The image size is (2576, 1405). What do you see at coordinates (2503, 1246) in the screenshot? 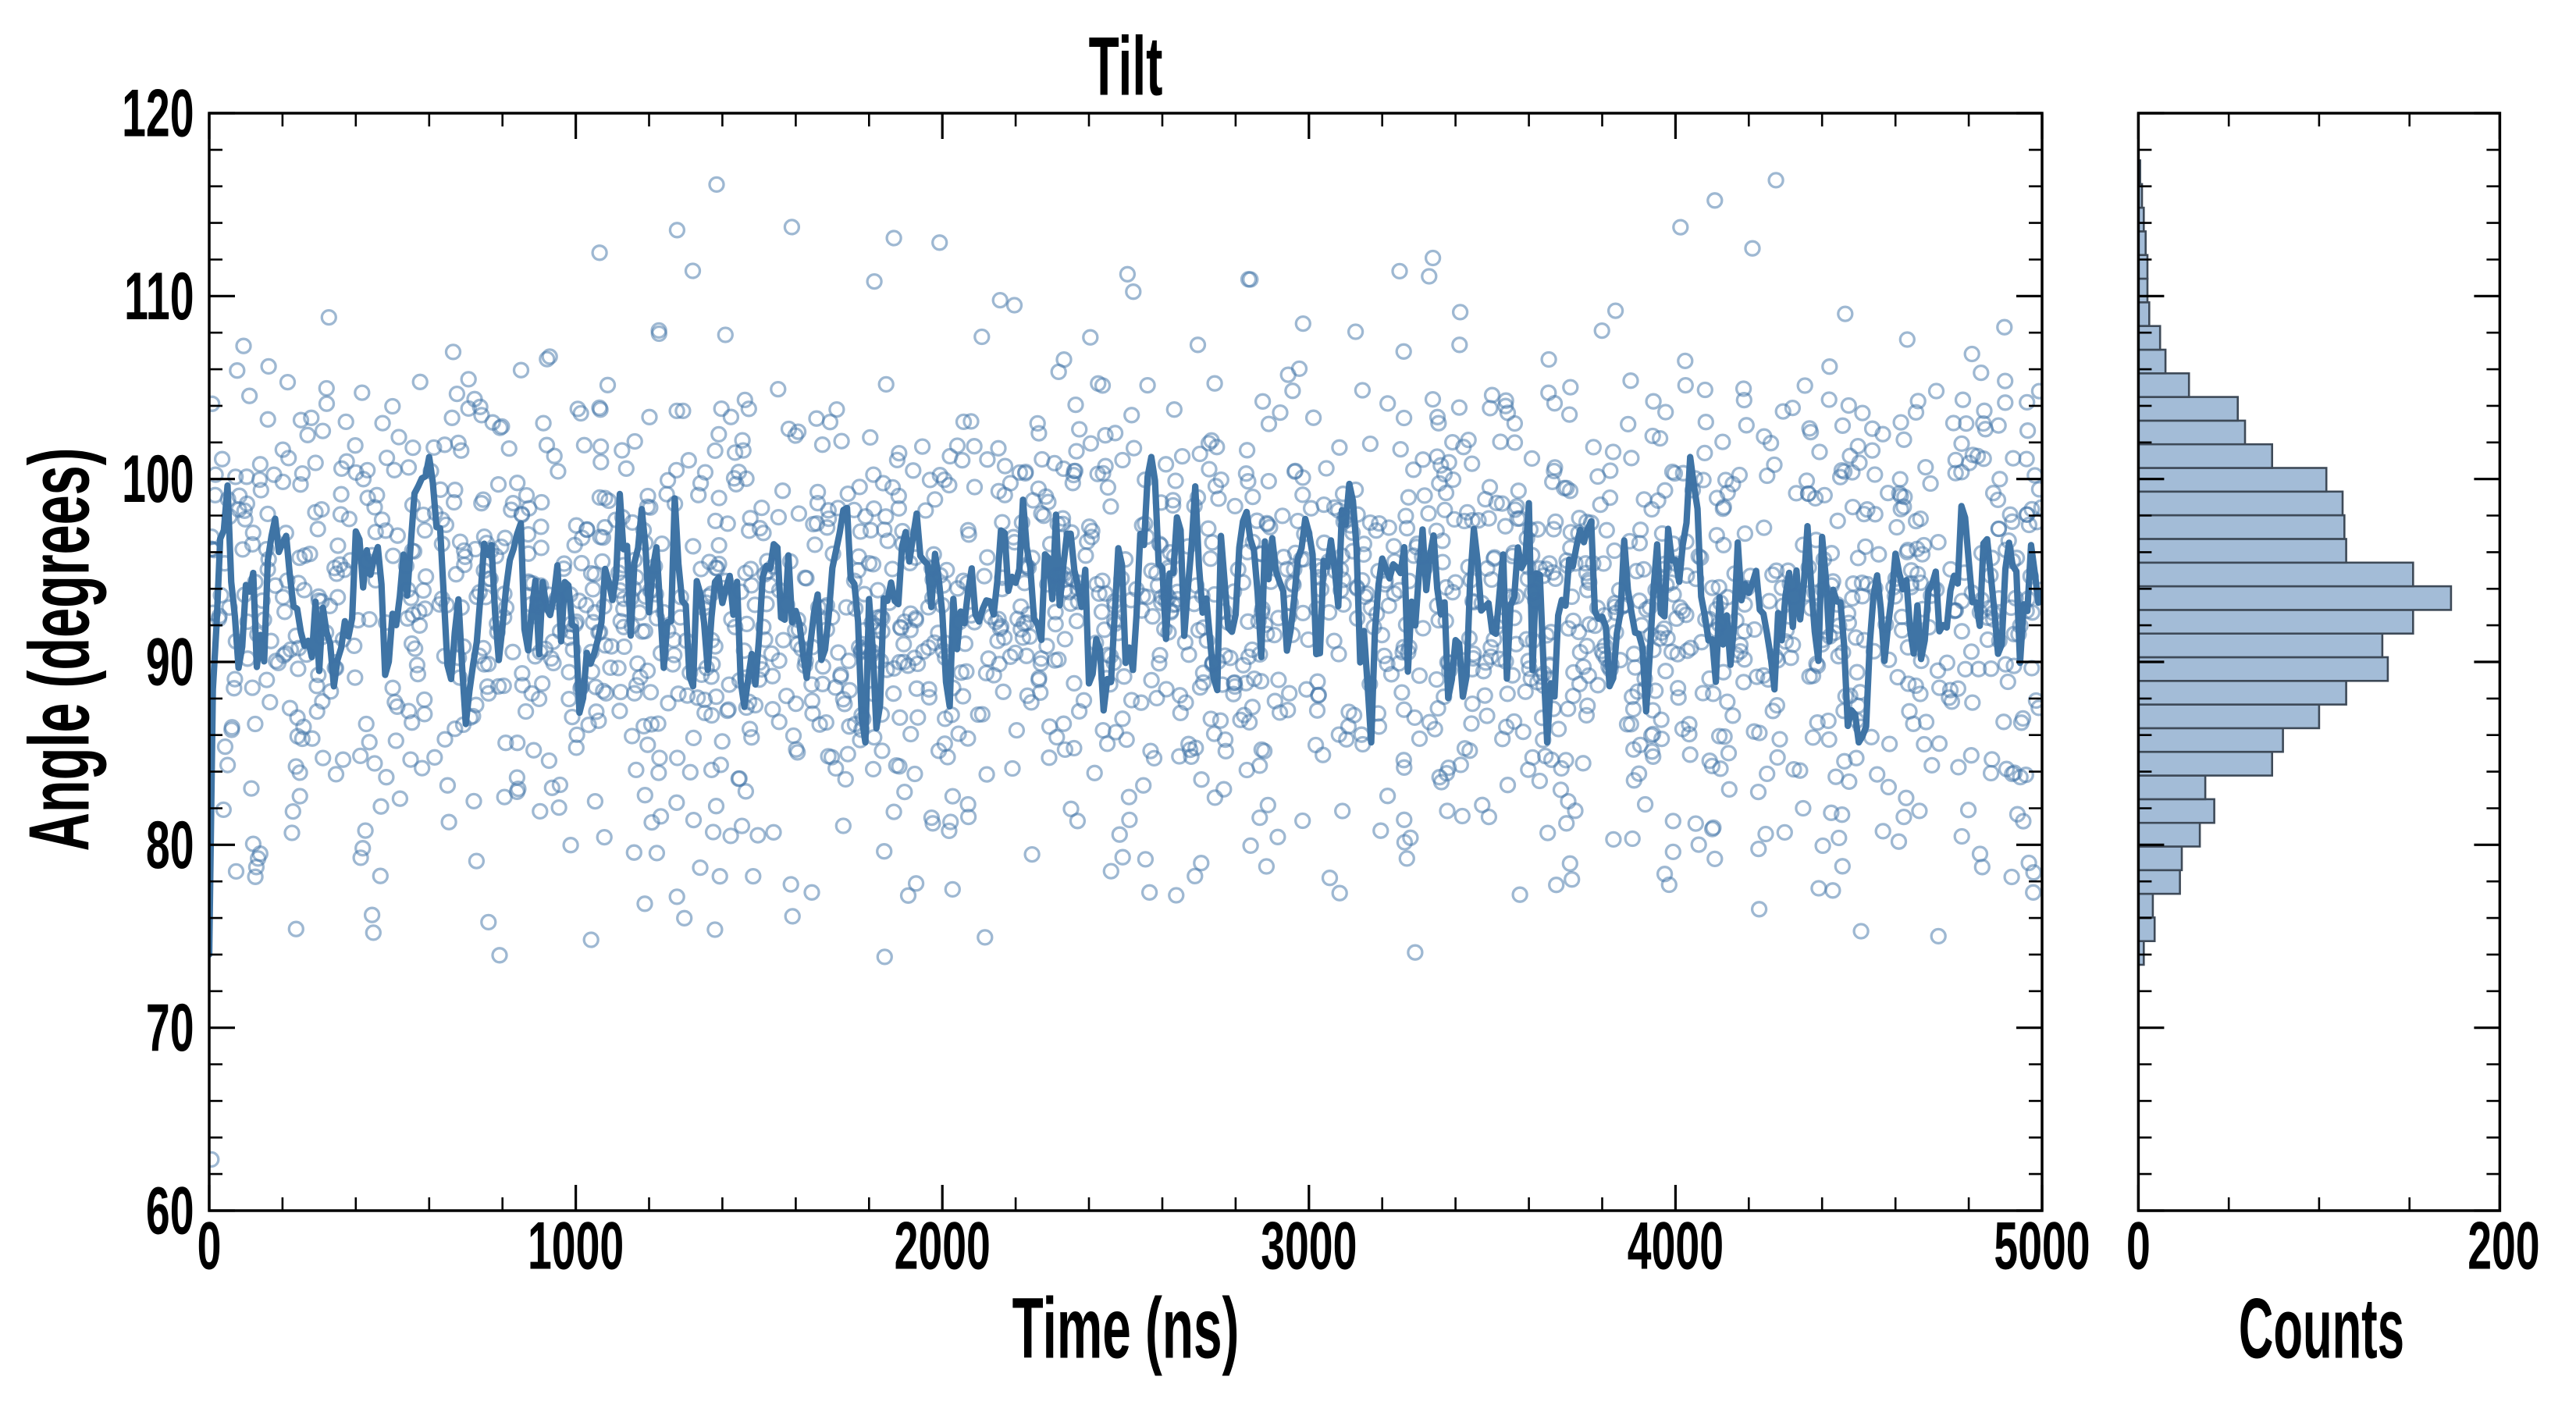
I see `svg-text: 200` at bounding box center [2503, 1246].